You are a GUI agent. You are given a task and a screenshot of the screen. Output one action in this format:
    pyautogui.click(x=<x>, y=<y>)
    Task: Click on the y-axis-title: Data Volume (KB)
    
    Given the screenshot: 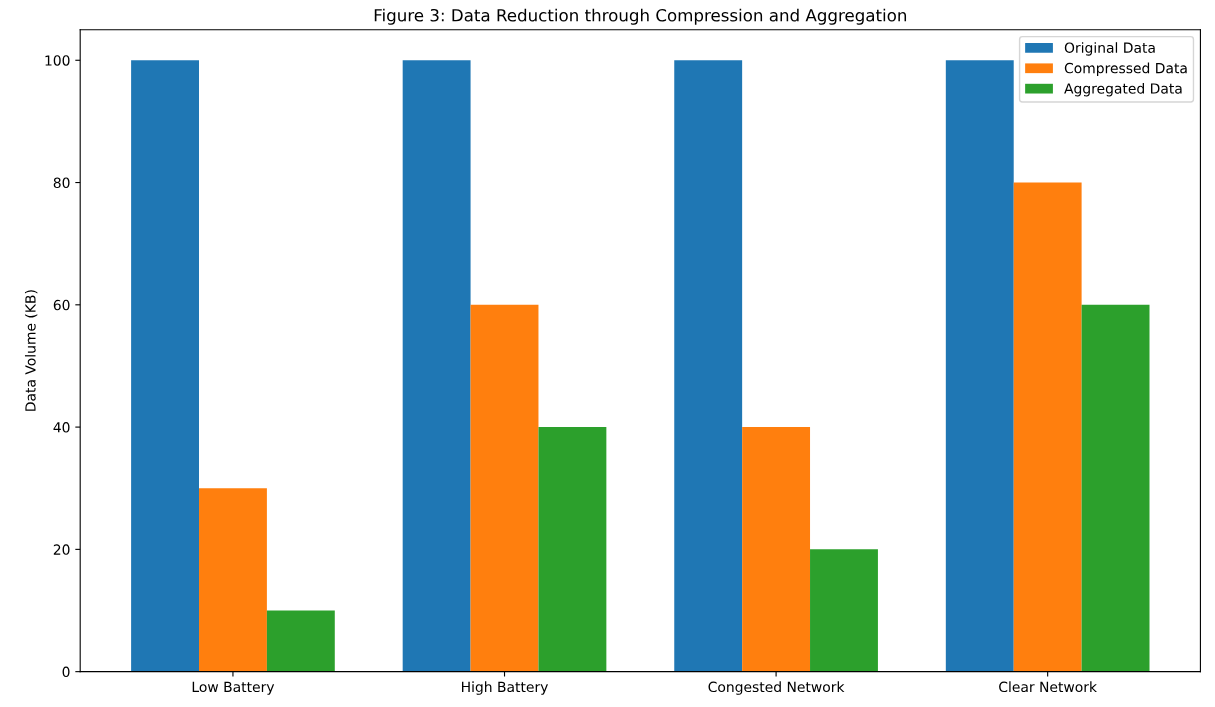 What is the action you would take?
    pyautogui.click(x=31, y=350)
    